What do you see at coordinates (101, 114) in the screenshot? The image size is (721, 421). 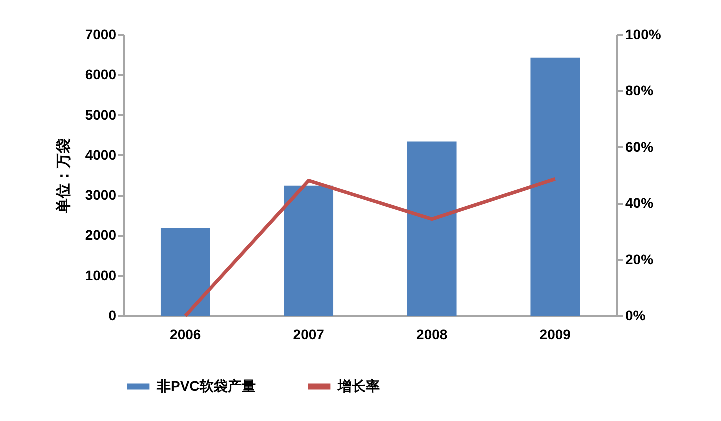 I see `y-tick-label: 5000` at bounding box center [101, 114].